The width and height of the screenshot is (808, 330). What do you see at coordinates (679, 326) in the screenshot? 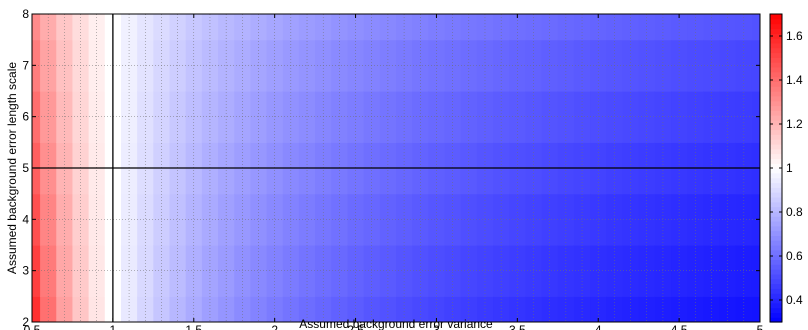
I see `x-tick-label: 4.5` at bounding box center [679, 326].